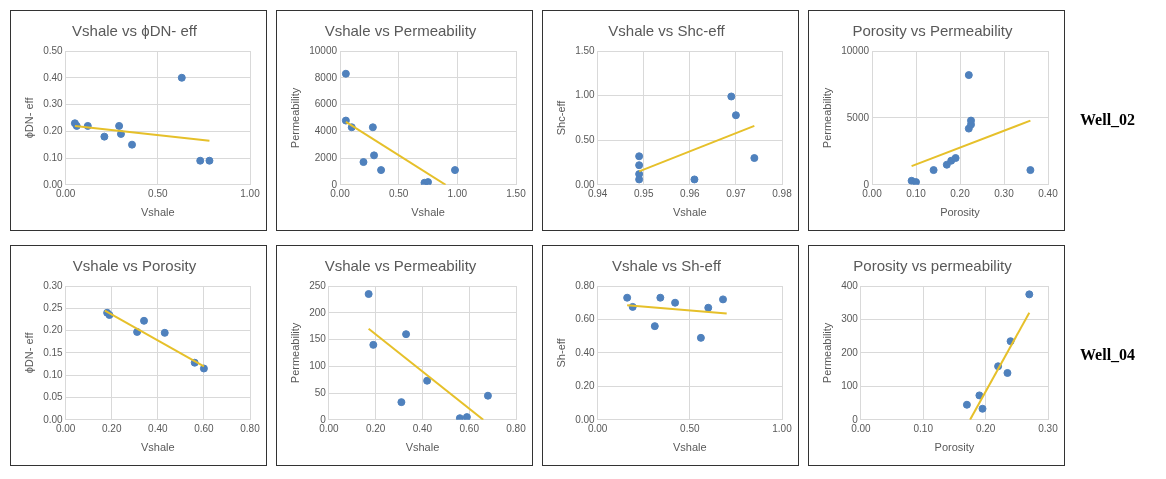  Describe the element at coordinates (667, 31) in the screenshot. I see `chart-title: Vshale vs Shc-eff` at that location.